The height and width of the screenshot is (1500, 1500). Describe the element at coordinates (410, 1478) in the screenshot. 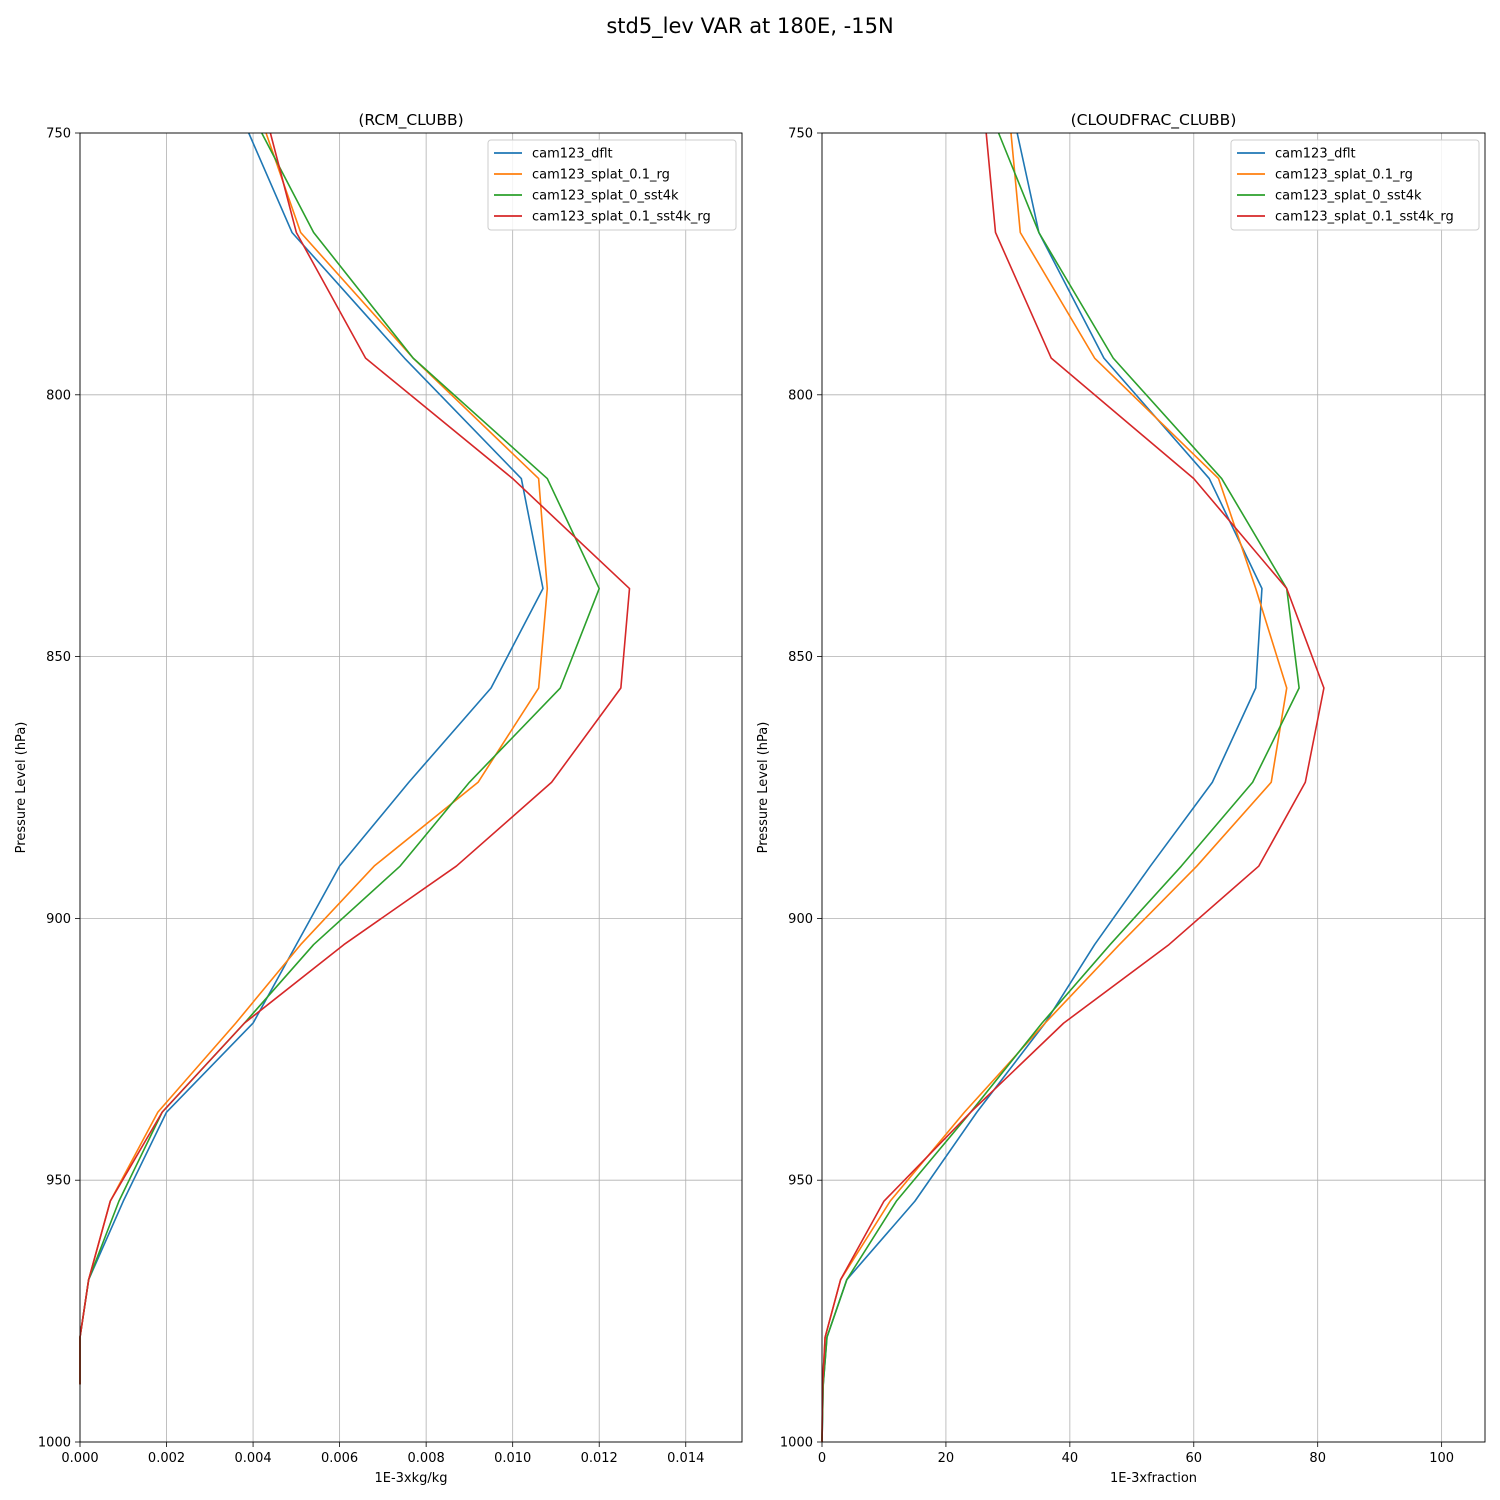

I see `x-axis-label: 1E-3xkg/kg` at that location.